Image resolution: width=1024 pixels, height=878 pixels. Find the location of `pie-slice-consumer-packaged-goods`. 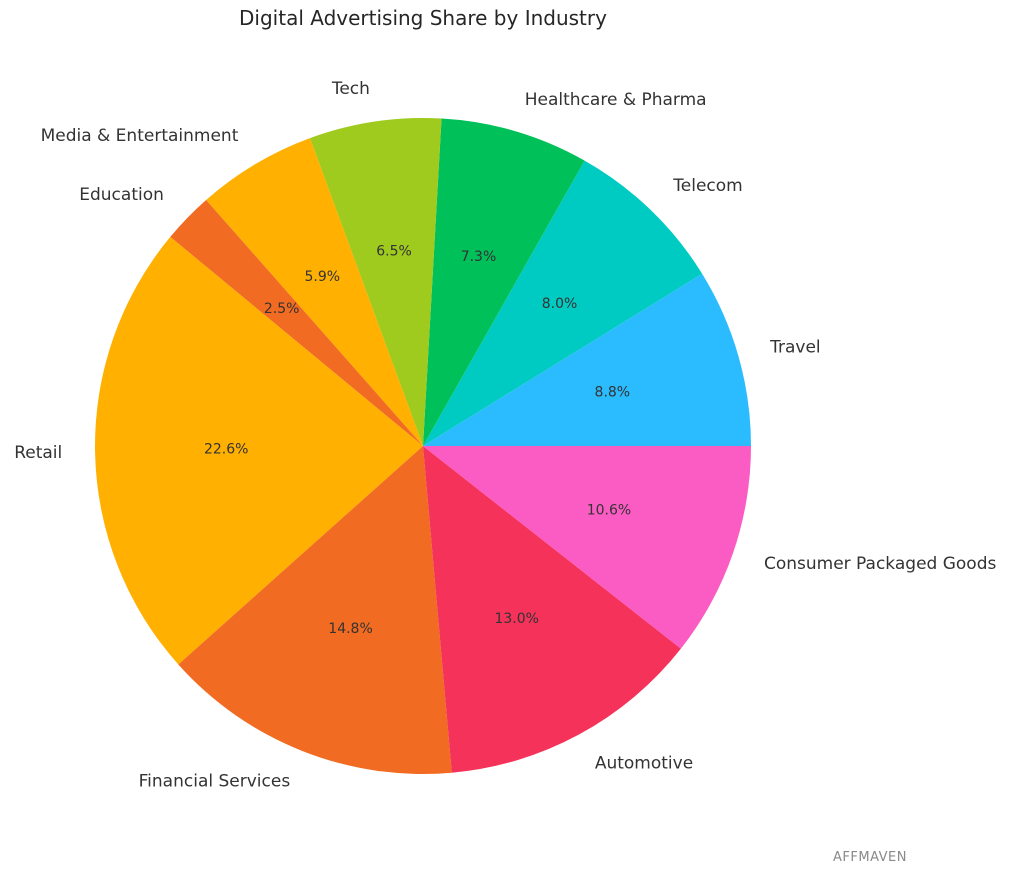

pie-slice-consumer-packaged-goods is located at coordinates (587, 547).